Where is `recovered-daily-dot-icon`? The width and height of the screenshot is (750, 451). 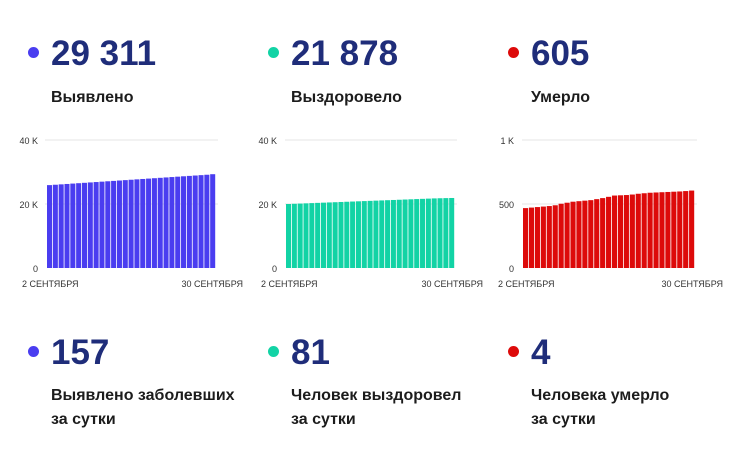 recovered-daily-dot-icon is located at coordinates (273, 351).